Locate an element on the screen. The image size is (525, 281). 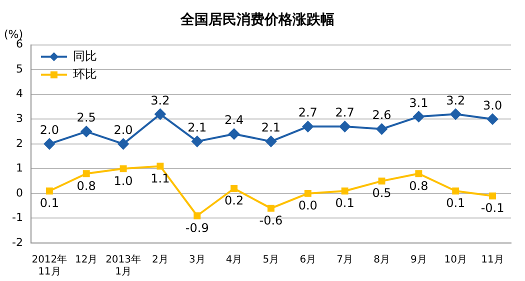
x-tick-label: 2月 is located at coordinates (160, 260).